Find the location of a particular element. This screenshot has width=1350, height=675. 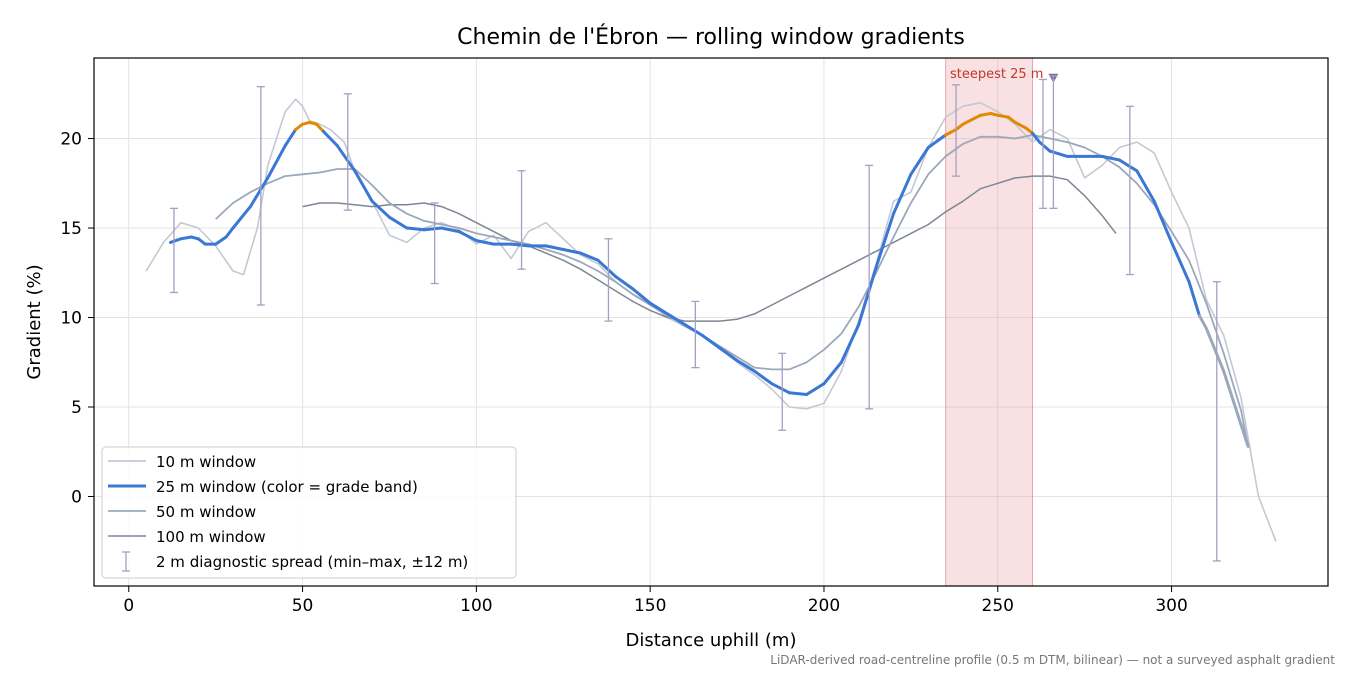

legend-label-25m: 25 m window (color = grade band) is located at coordinates (287, 487).